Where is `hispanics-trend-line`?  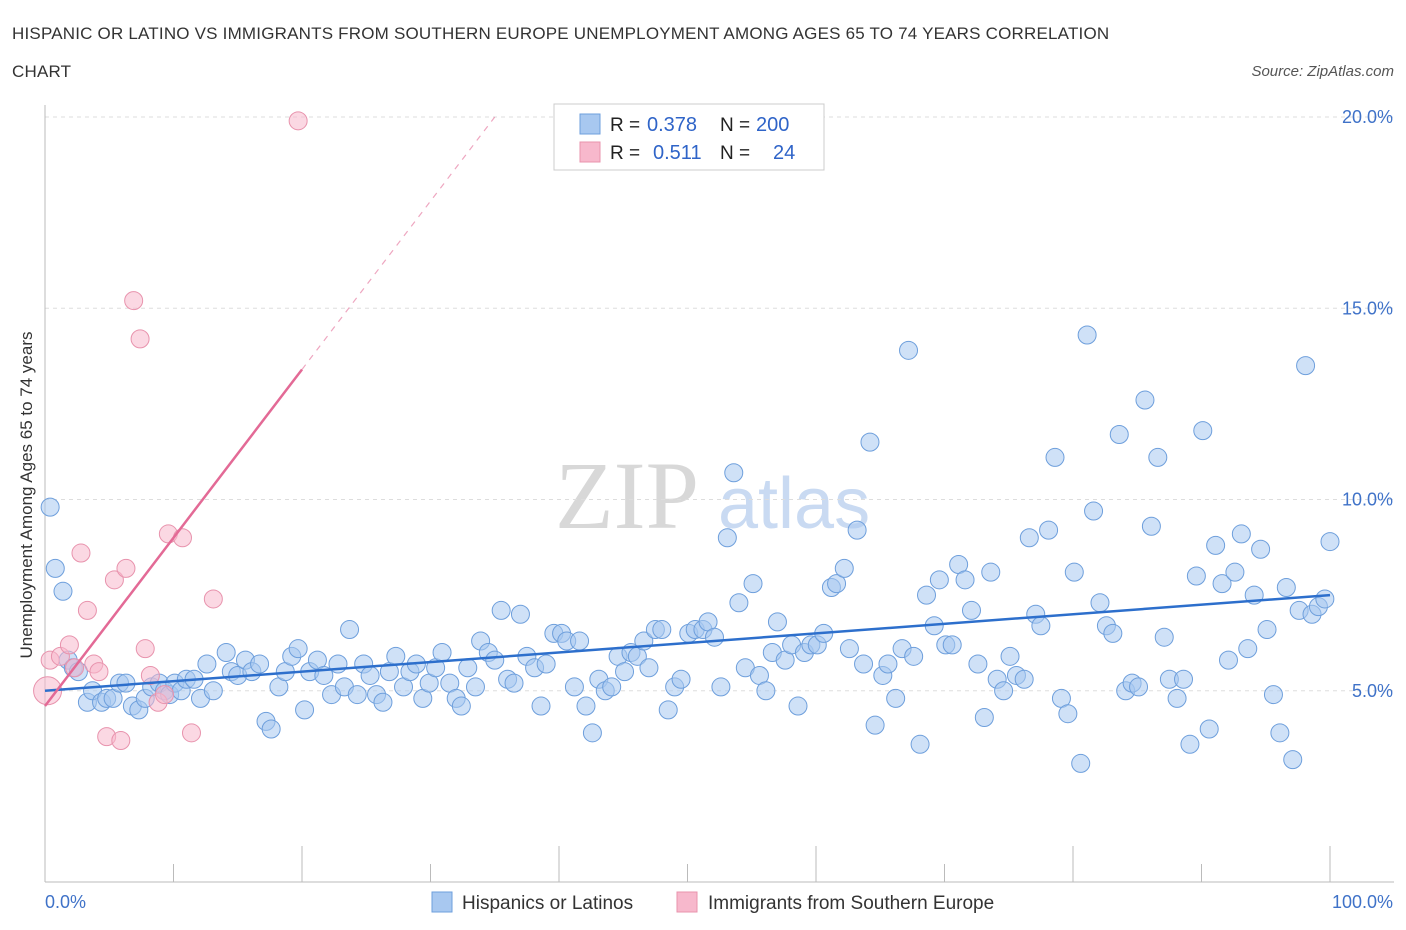
hispanics-trend-line is located at coordinates (687, 642).